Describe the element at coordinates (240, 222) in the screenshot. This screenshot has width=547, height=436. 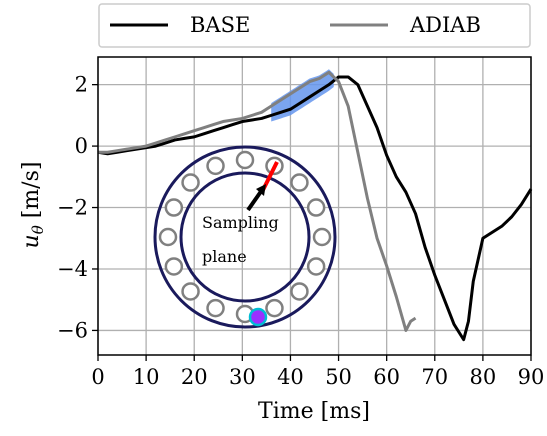
I see `inset-annotation-line1: Sampling` at that location.